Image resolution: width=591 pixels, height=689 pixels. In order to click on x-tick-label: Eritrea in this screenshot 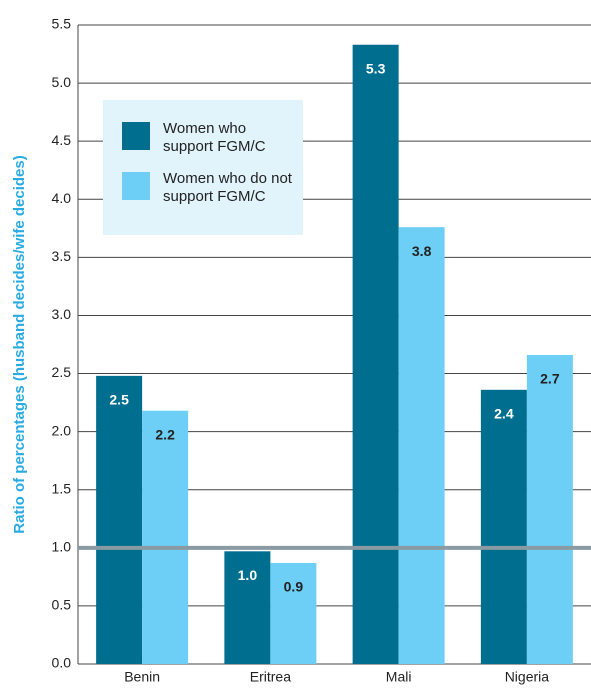, I will do `click(270, 677)`.